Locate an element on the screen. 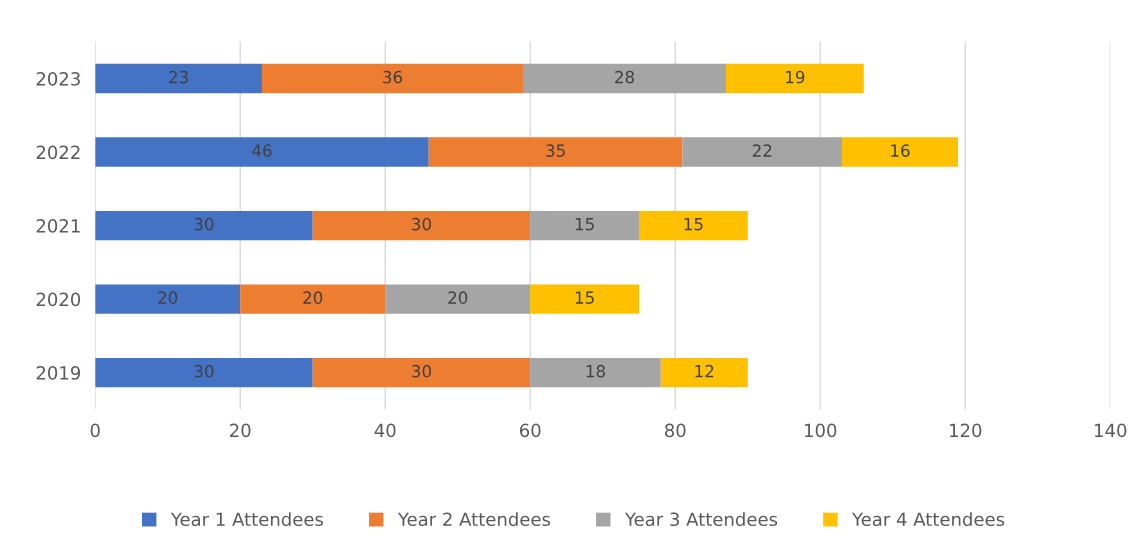  x-tick-label: 80 is located at coordinates (675, 430).